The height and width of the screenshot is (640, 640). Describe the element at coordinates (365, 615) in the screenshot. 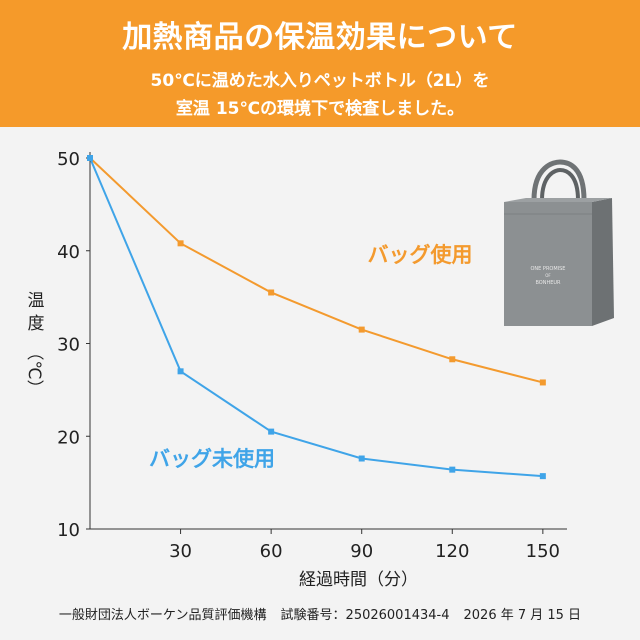

I see `footer-test-number: 試験番号：25026001434-4` at that location.